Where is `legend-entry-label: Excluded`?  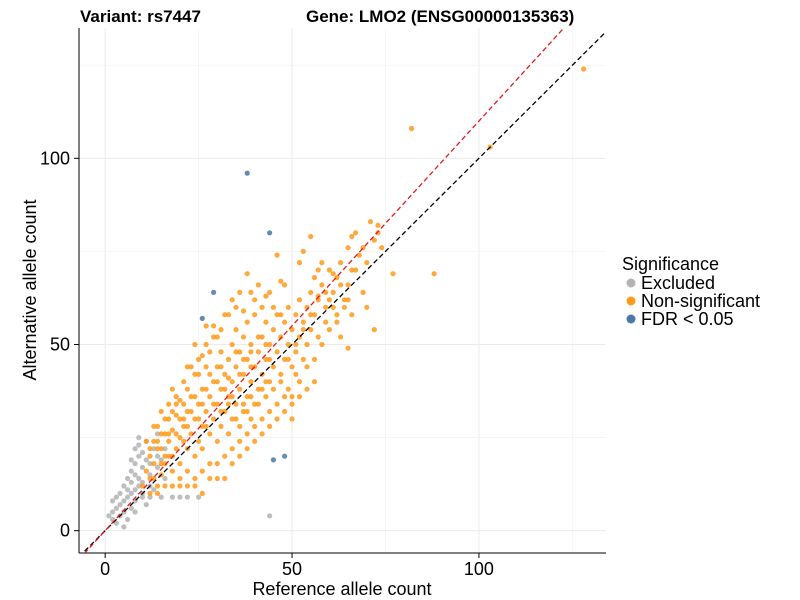 legend-entry-label: Excluded is located at coordinates (678, 283).